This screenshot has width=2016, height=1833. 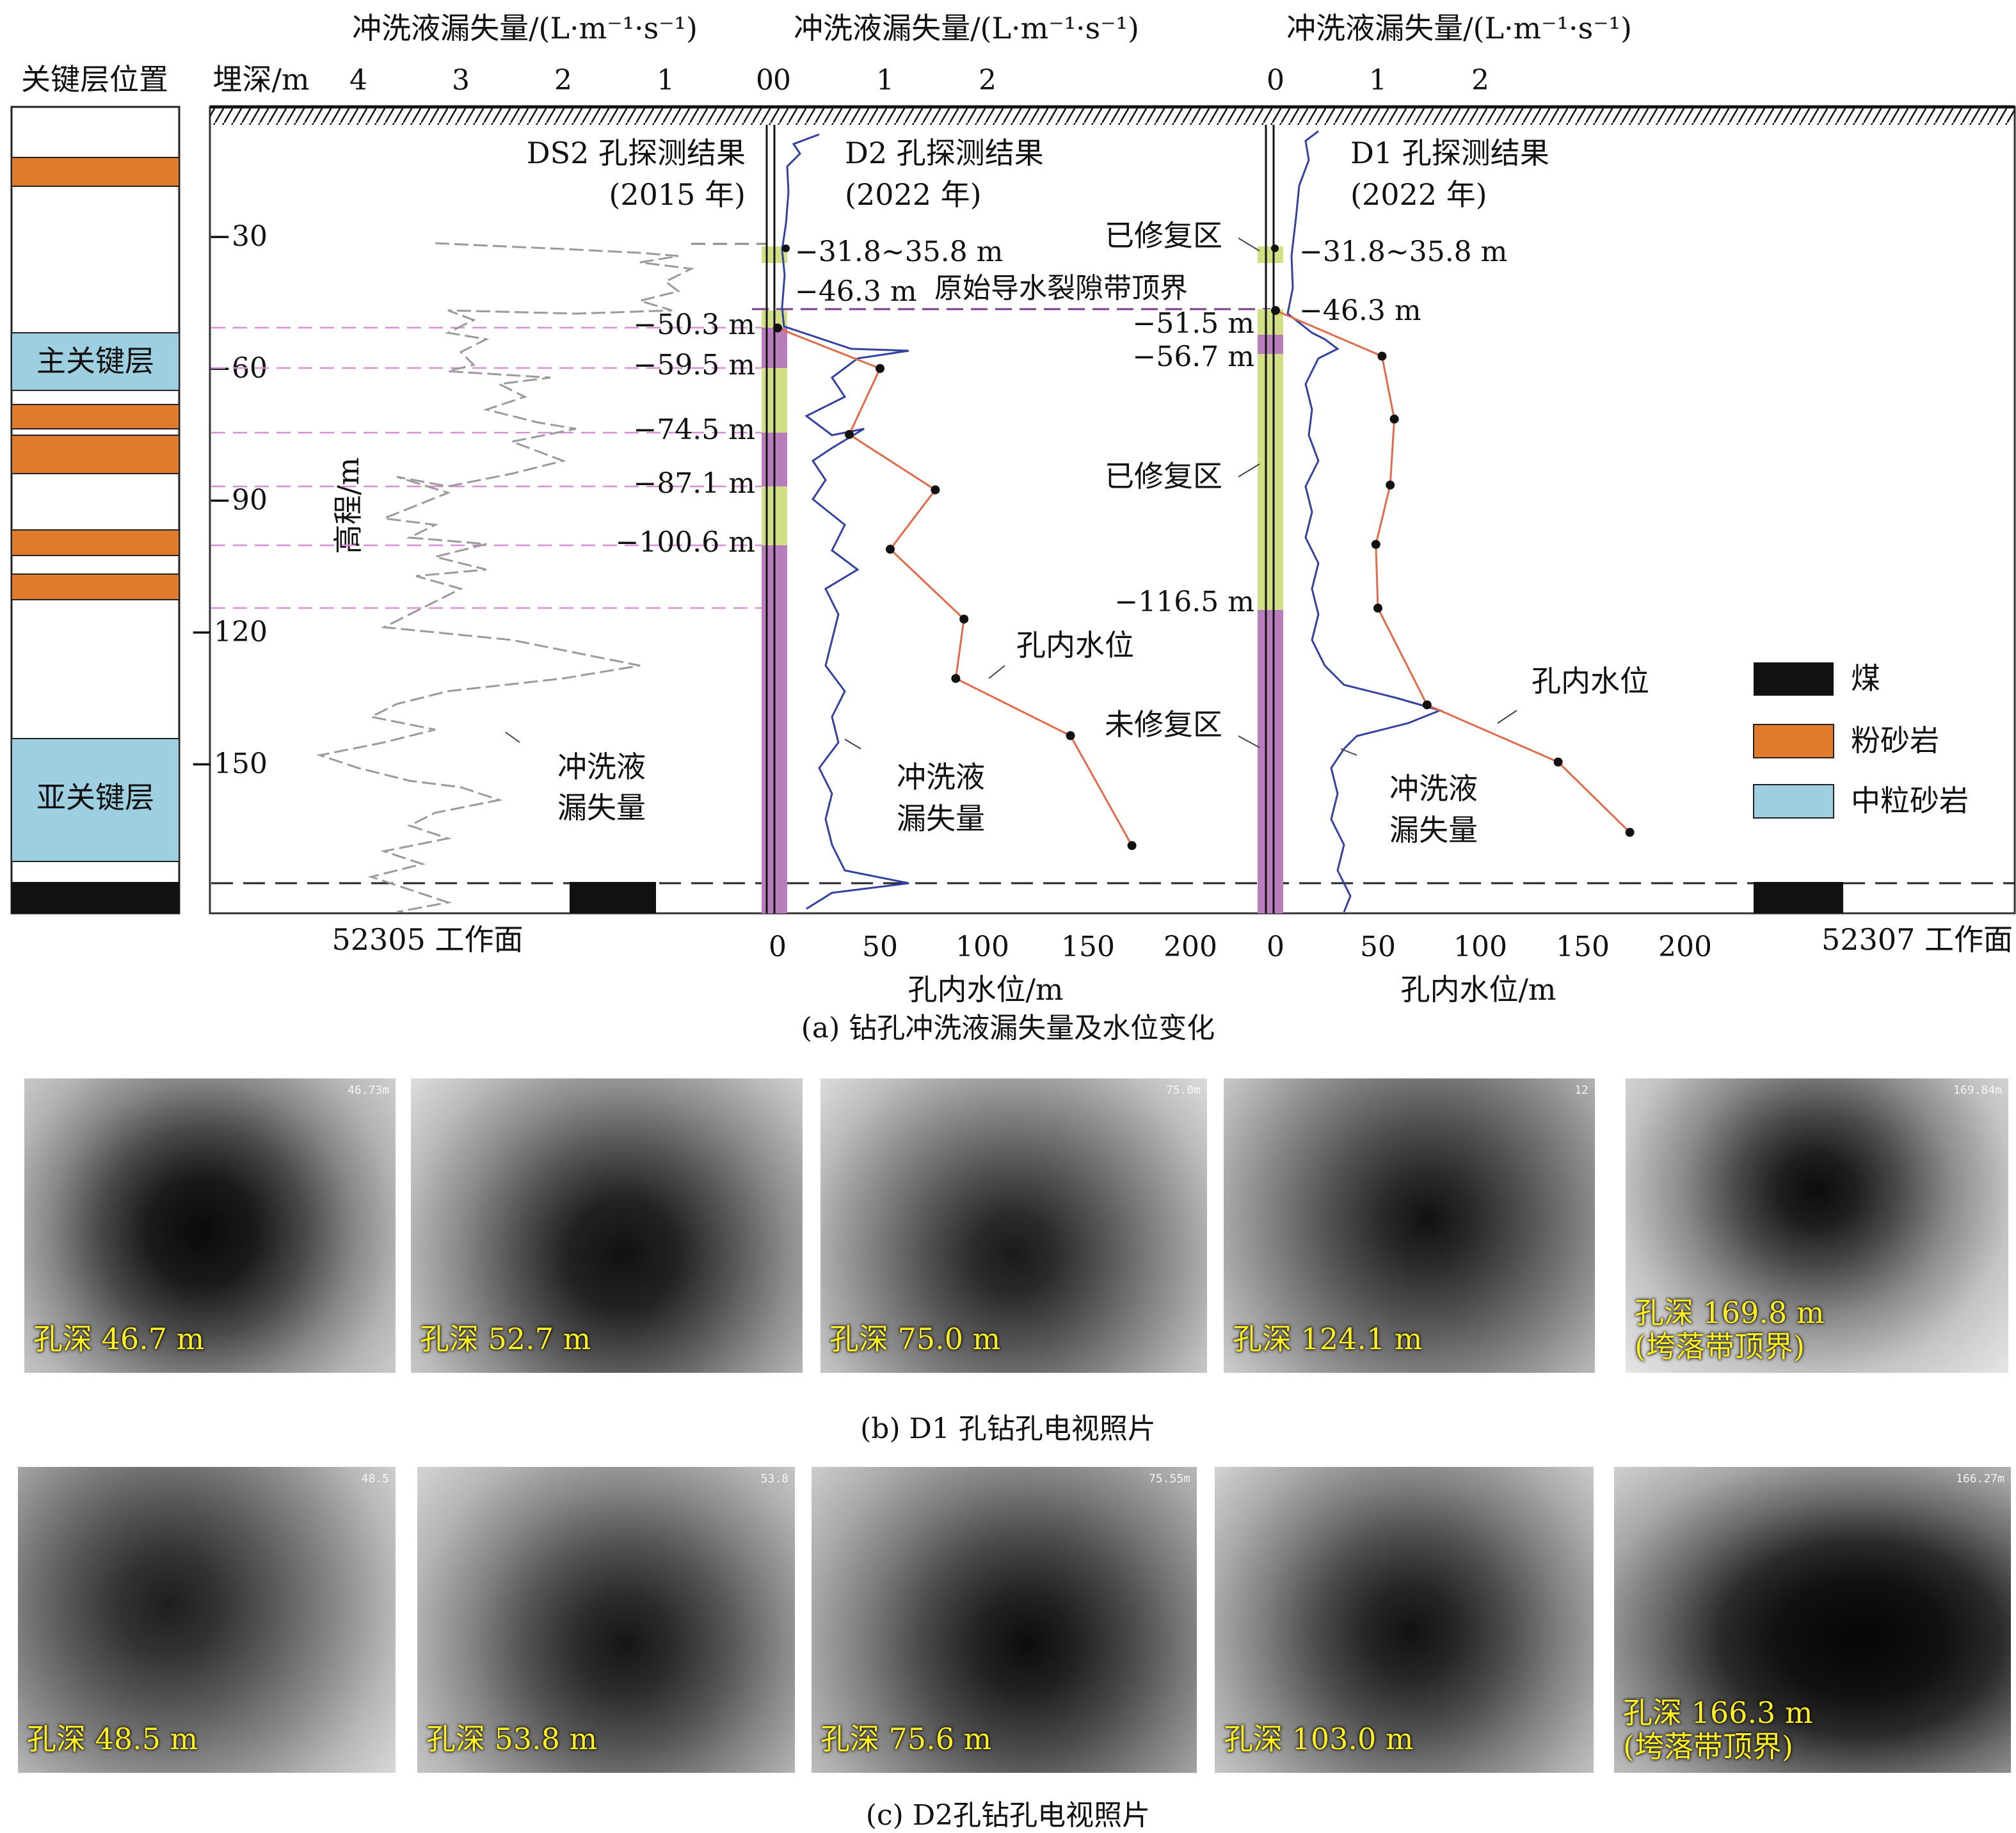 What do you see at coordinates (94, 79) in the screenshot?
I see `strata-header: 关键层位置` at bounding box center [94, 79].